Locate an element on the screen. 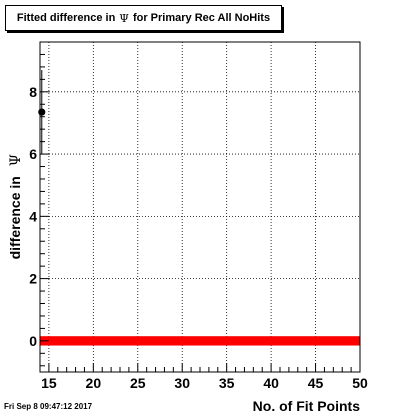  x-axis-ticks: 15 20 25 30 35 40 45 50 is located at coordinates (203, 377).